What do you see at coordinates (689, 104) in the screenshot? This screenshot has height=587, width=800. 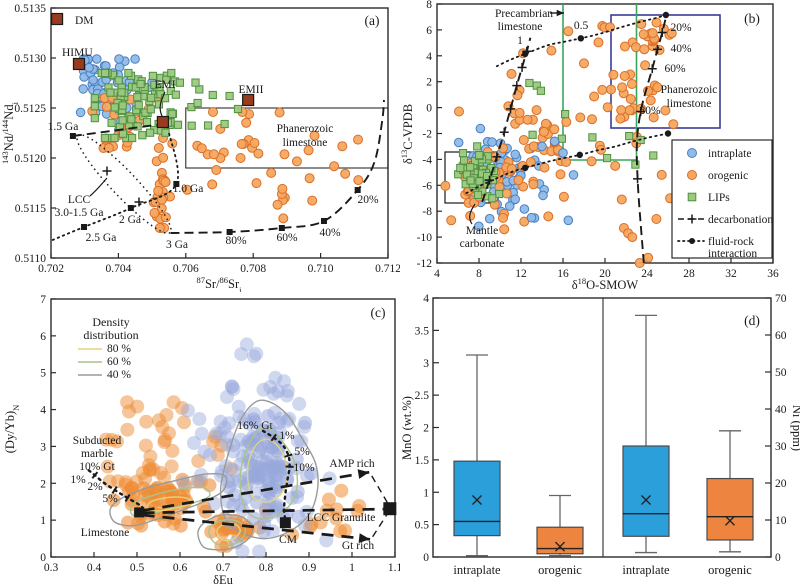 I see `annotation: limestone` at bounding box center [689, 104].